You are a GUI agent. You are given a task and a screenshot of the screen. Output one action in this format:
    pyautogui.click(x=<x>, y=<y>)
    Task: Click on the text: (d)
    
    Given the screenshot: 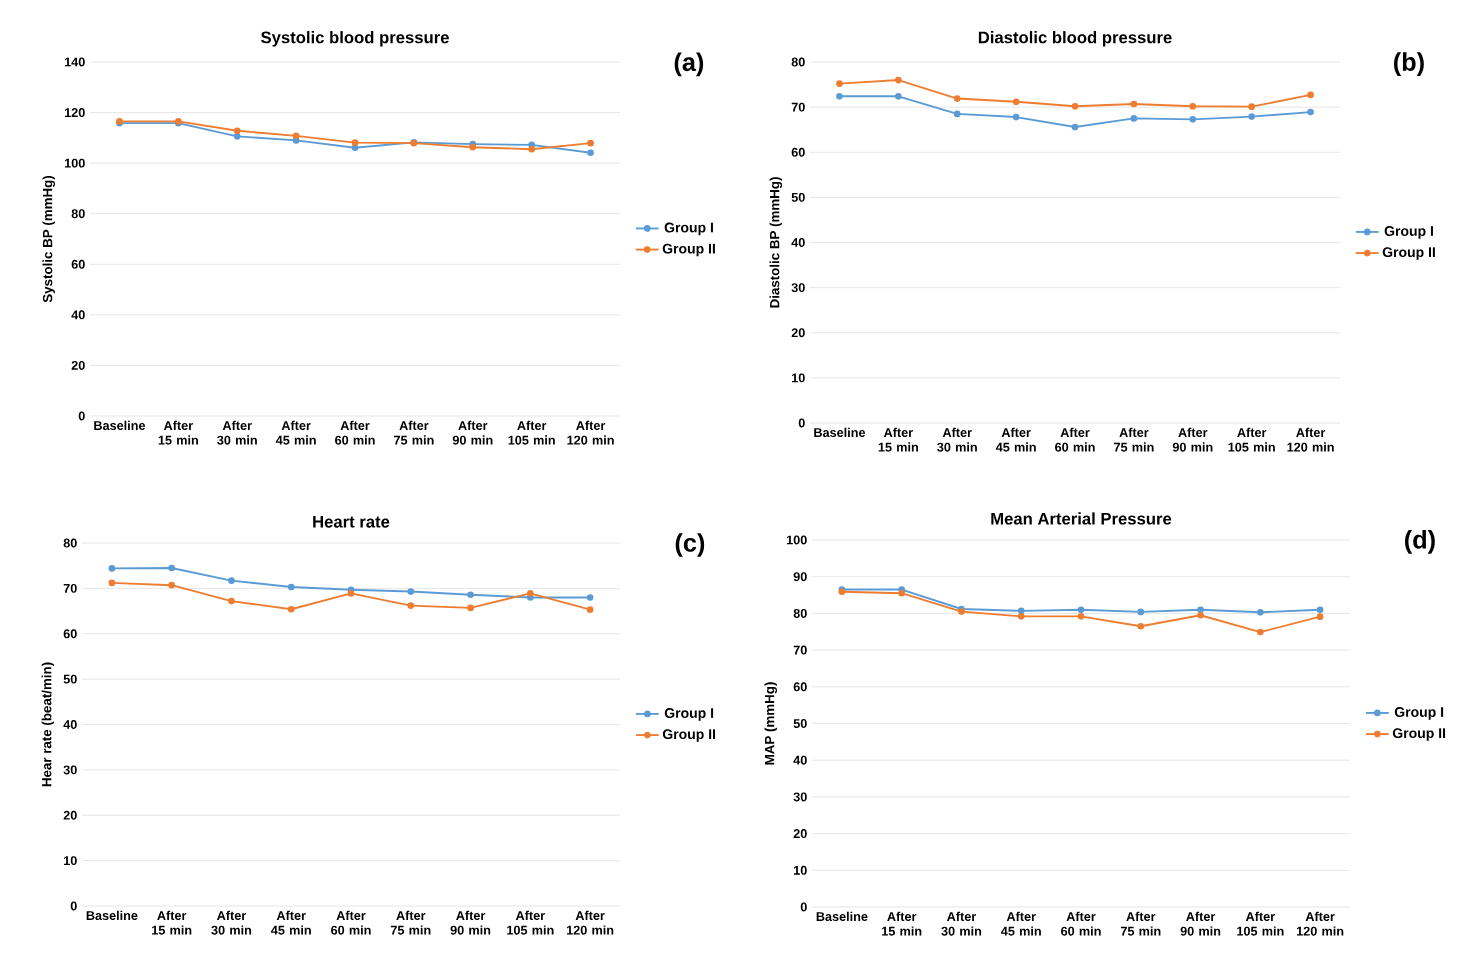 What is the action you would take?
    pyautogui.click(x=1420, y=542)
    